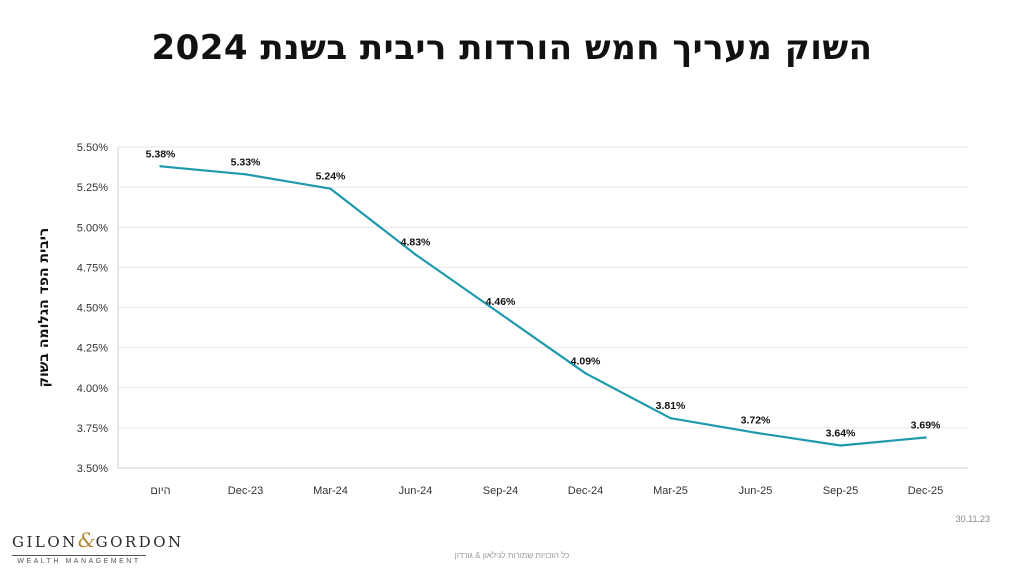 The width and height of the screenshot is (1024, 576). Describe the element at coordinates (972, 519) in the screenshot. I see `slide-date: 30.11.23` at that location.